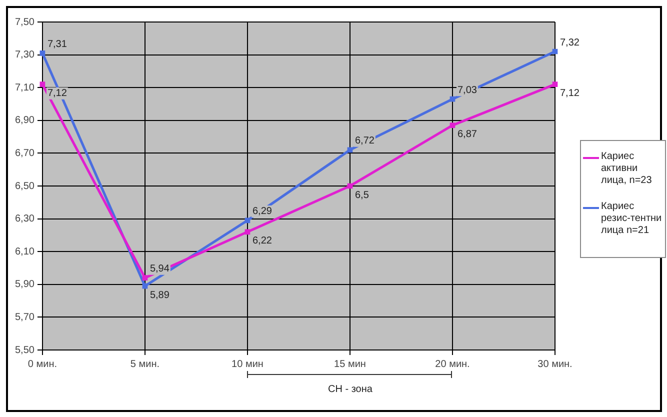 This screenshot has height=417, width=667. I want to click on data-label: 6,29, so click(262, 212).